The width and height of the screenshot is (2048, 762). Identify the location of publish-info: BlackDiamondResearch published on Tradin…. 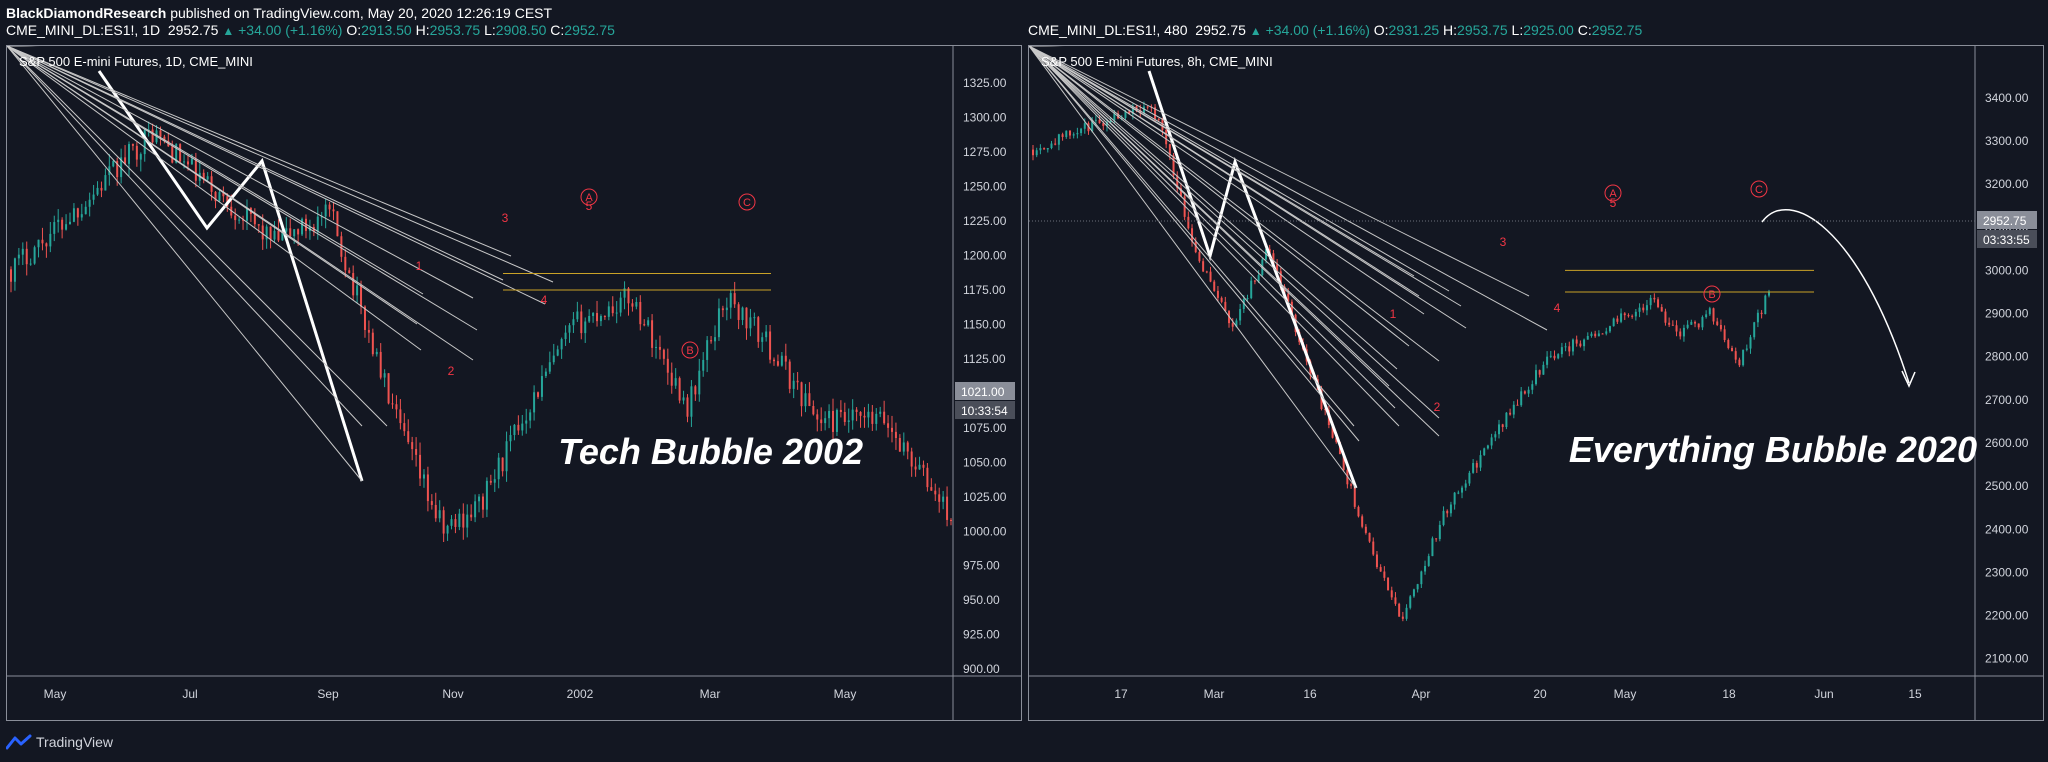
(279, 13).